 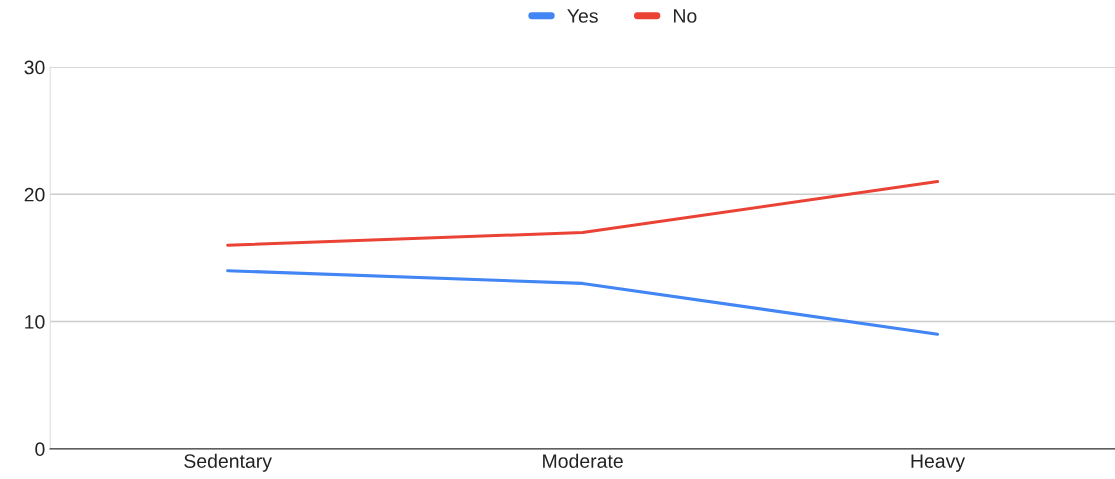 What do you see at coordinates (685, 16) in the screenshot?
I see `legend-label: No` at bounding box center [685, 16].